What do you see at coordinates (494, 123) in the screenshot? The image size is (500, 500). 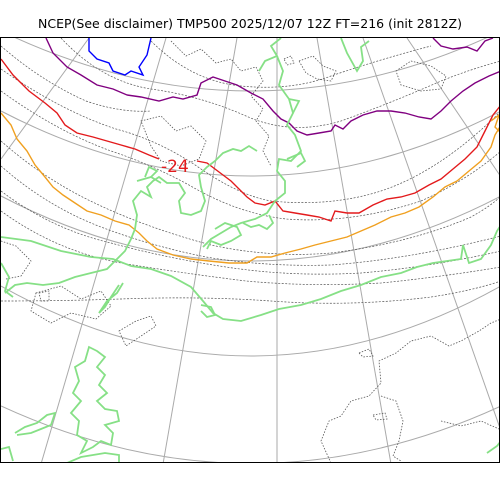 I see `isotherm-yellow-edge` at bounding box center [494, 123].